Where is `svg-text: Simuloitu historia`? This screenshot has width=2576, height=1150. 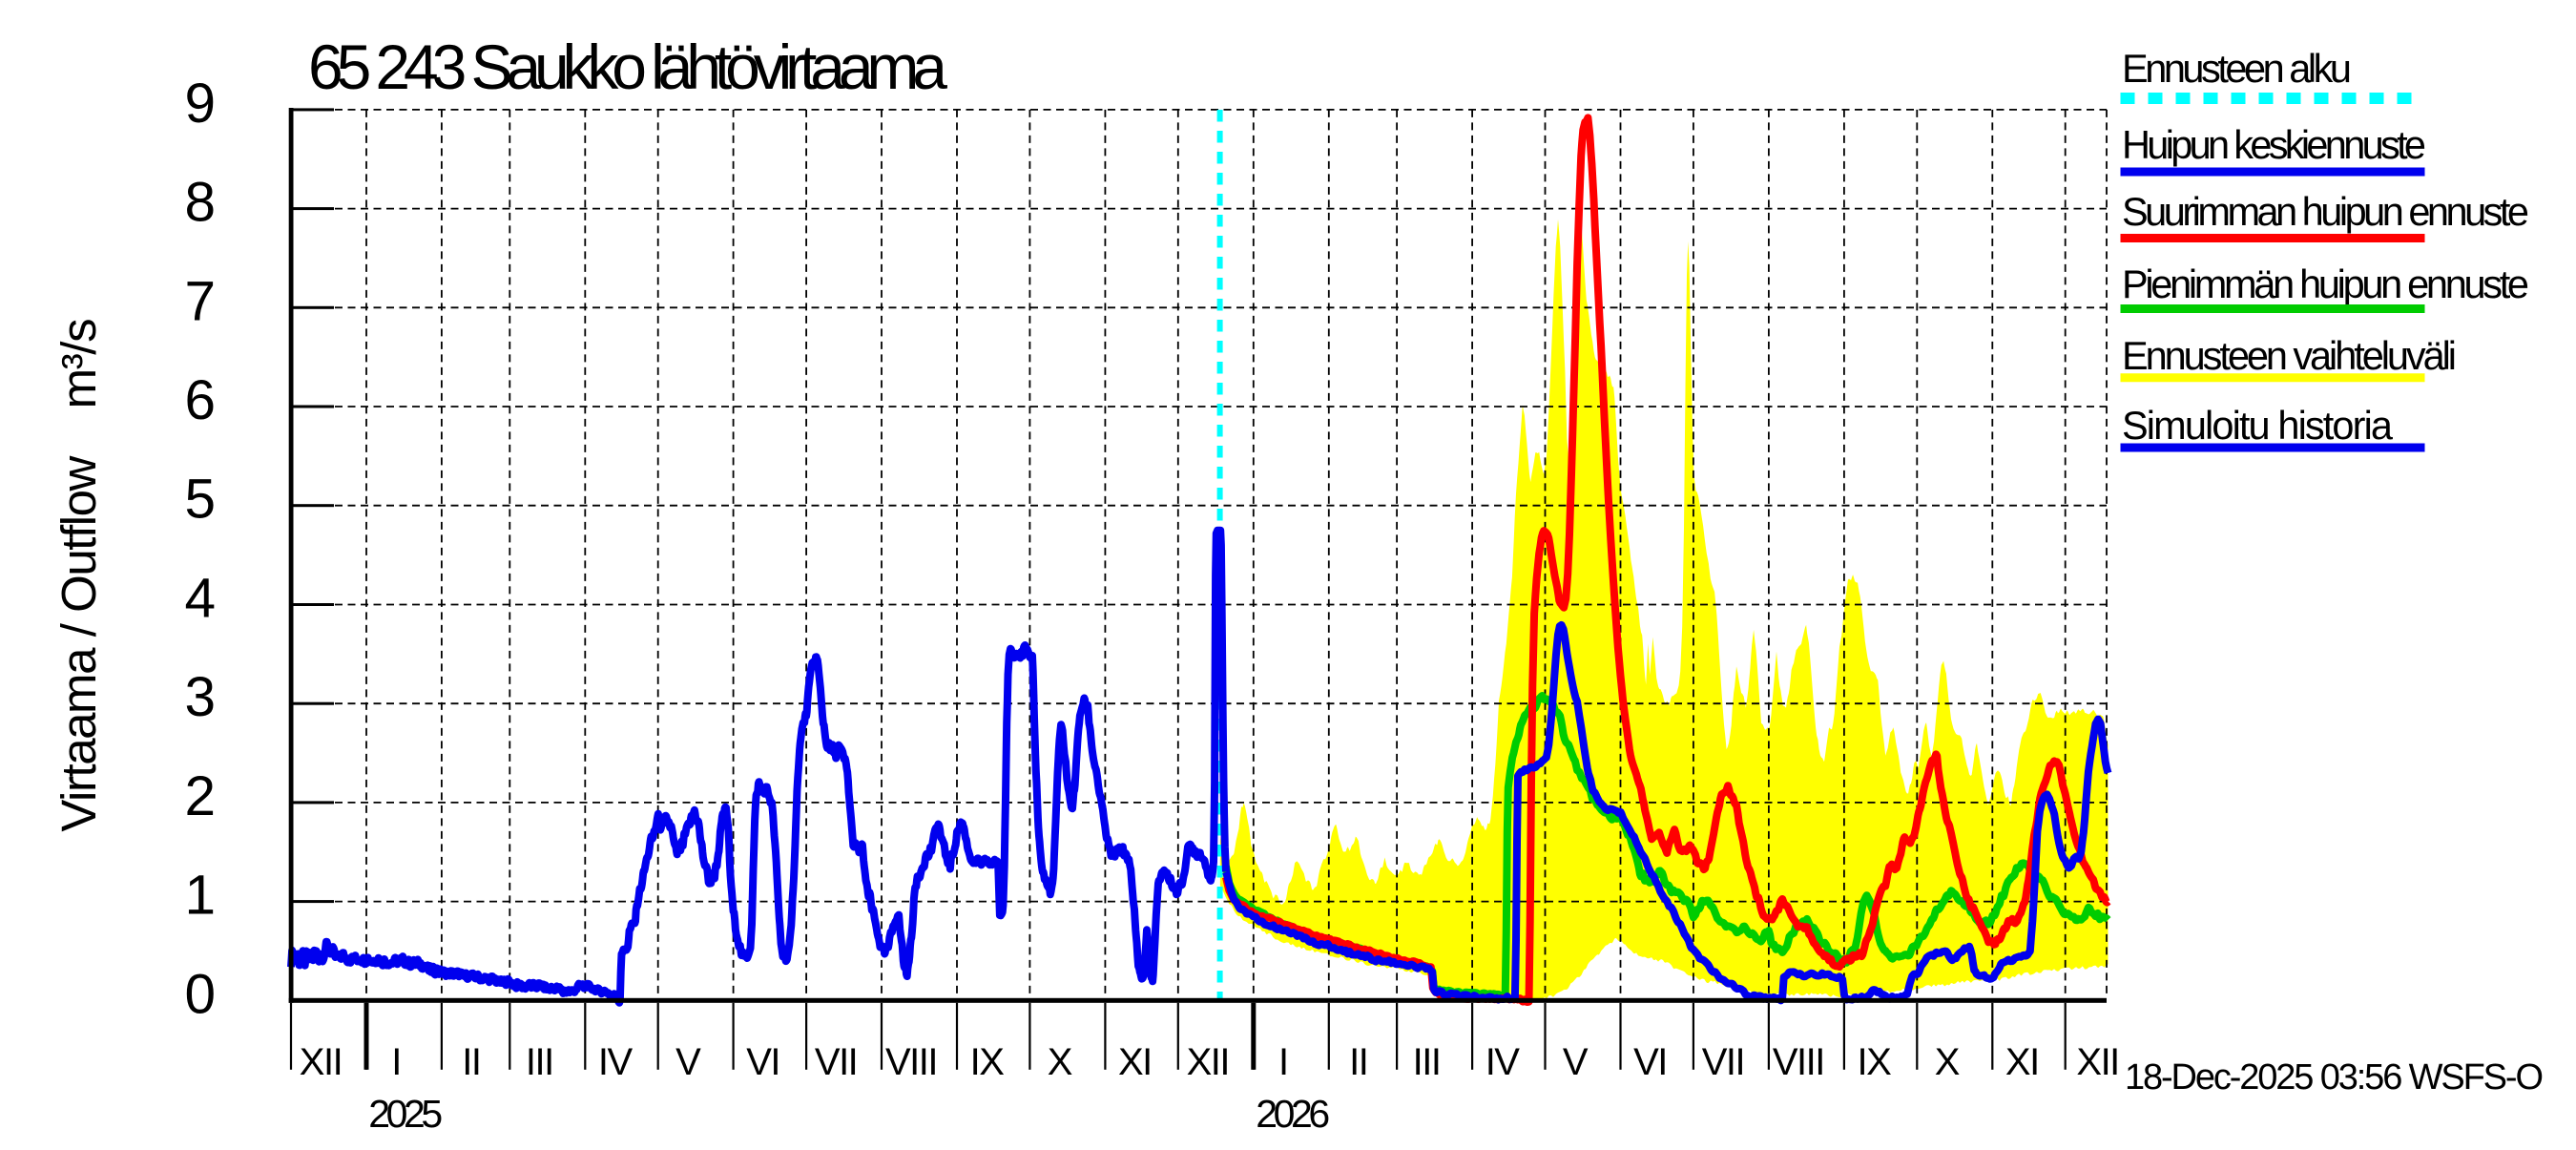 svg-text: Simuloitu historia is located at coordinates (2258, 425).